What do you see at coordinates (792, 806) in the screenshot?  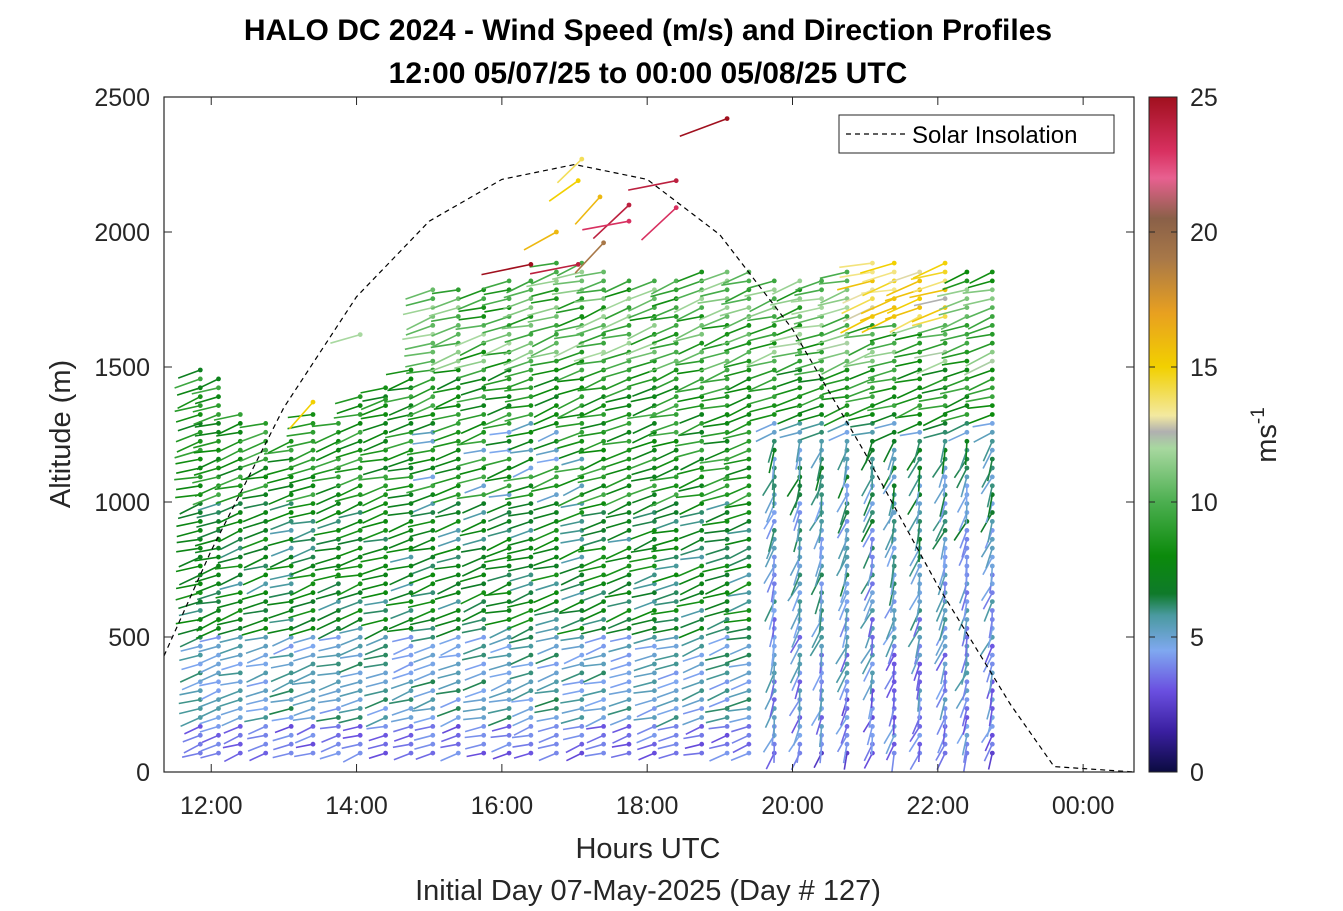 I see `x-tick-label: 20:00` at bounding box center [792, 806].